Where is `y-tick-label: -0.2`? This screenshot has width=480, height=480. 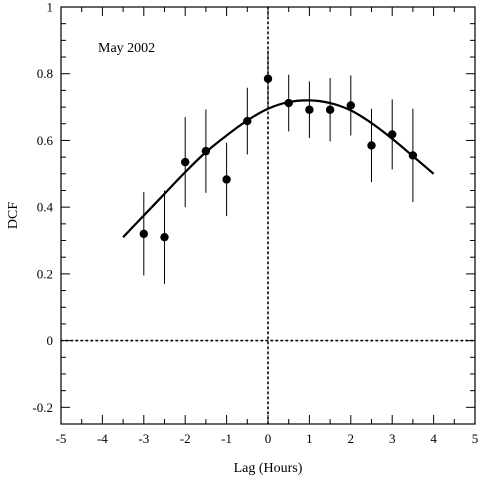
y-tick-label: -0.2 is located at coordinates (42, 407).